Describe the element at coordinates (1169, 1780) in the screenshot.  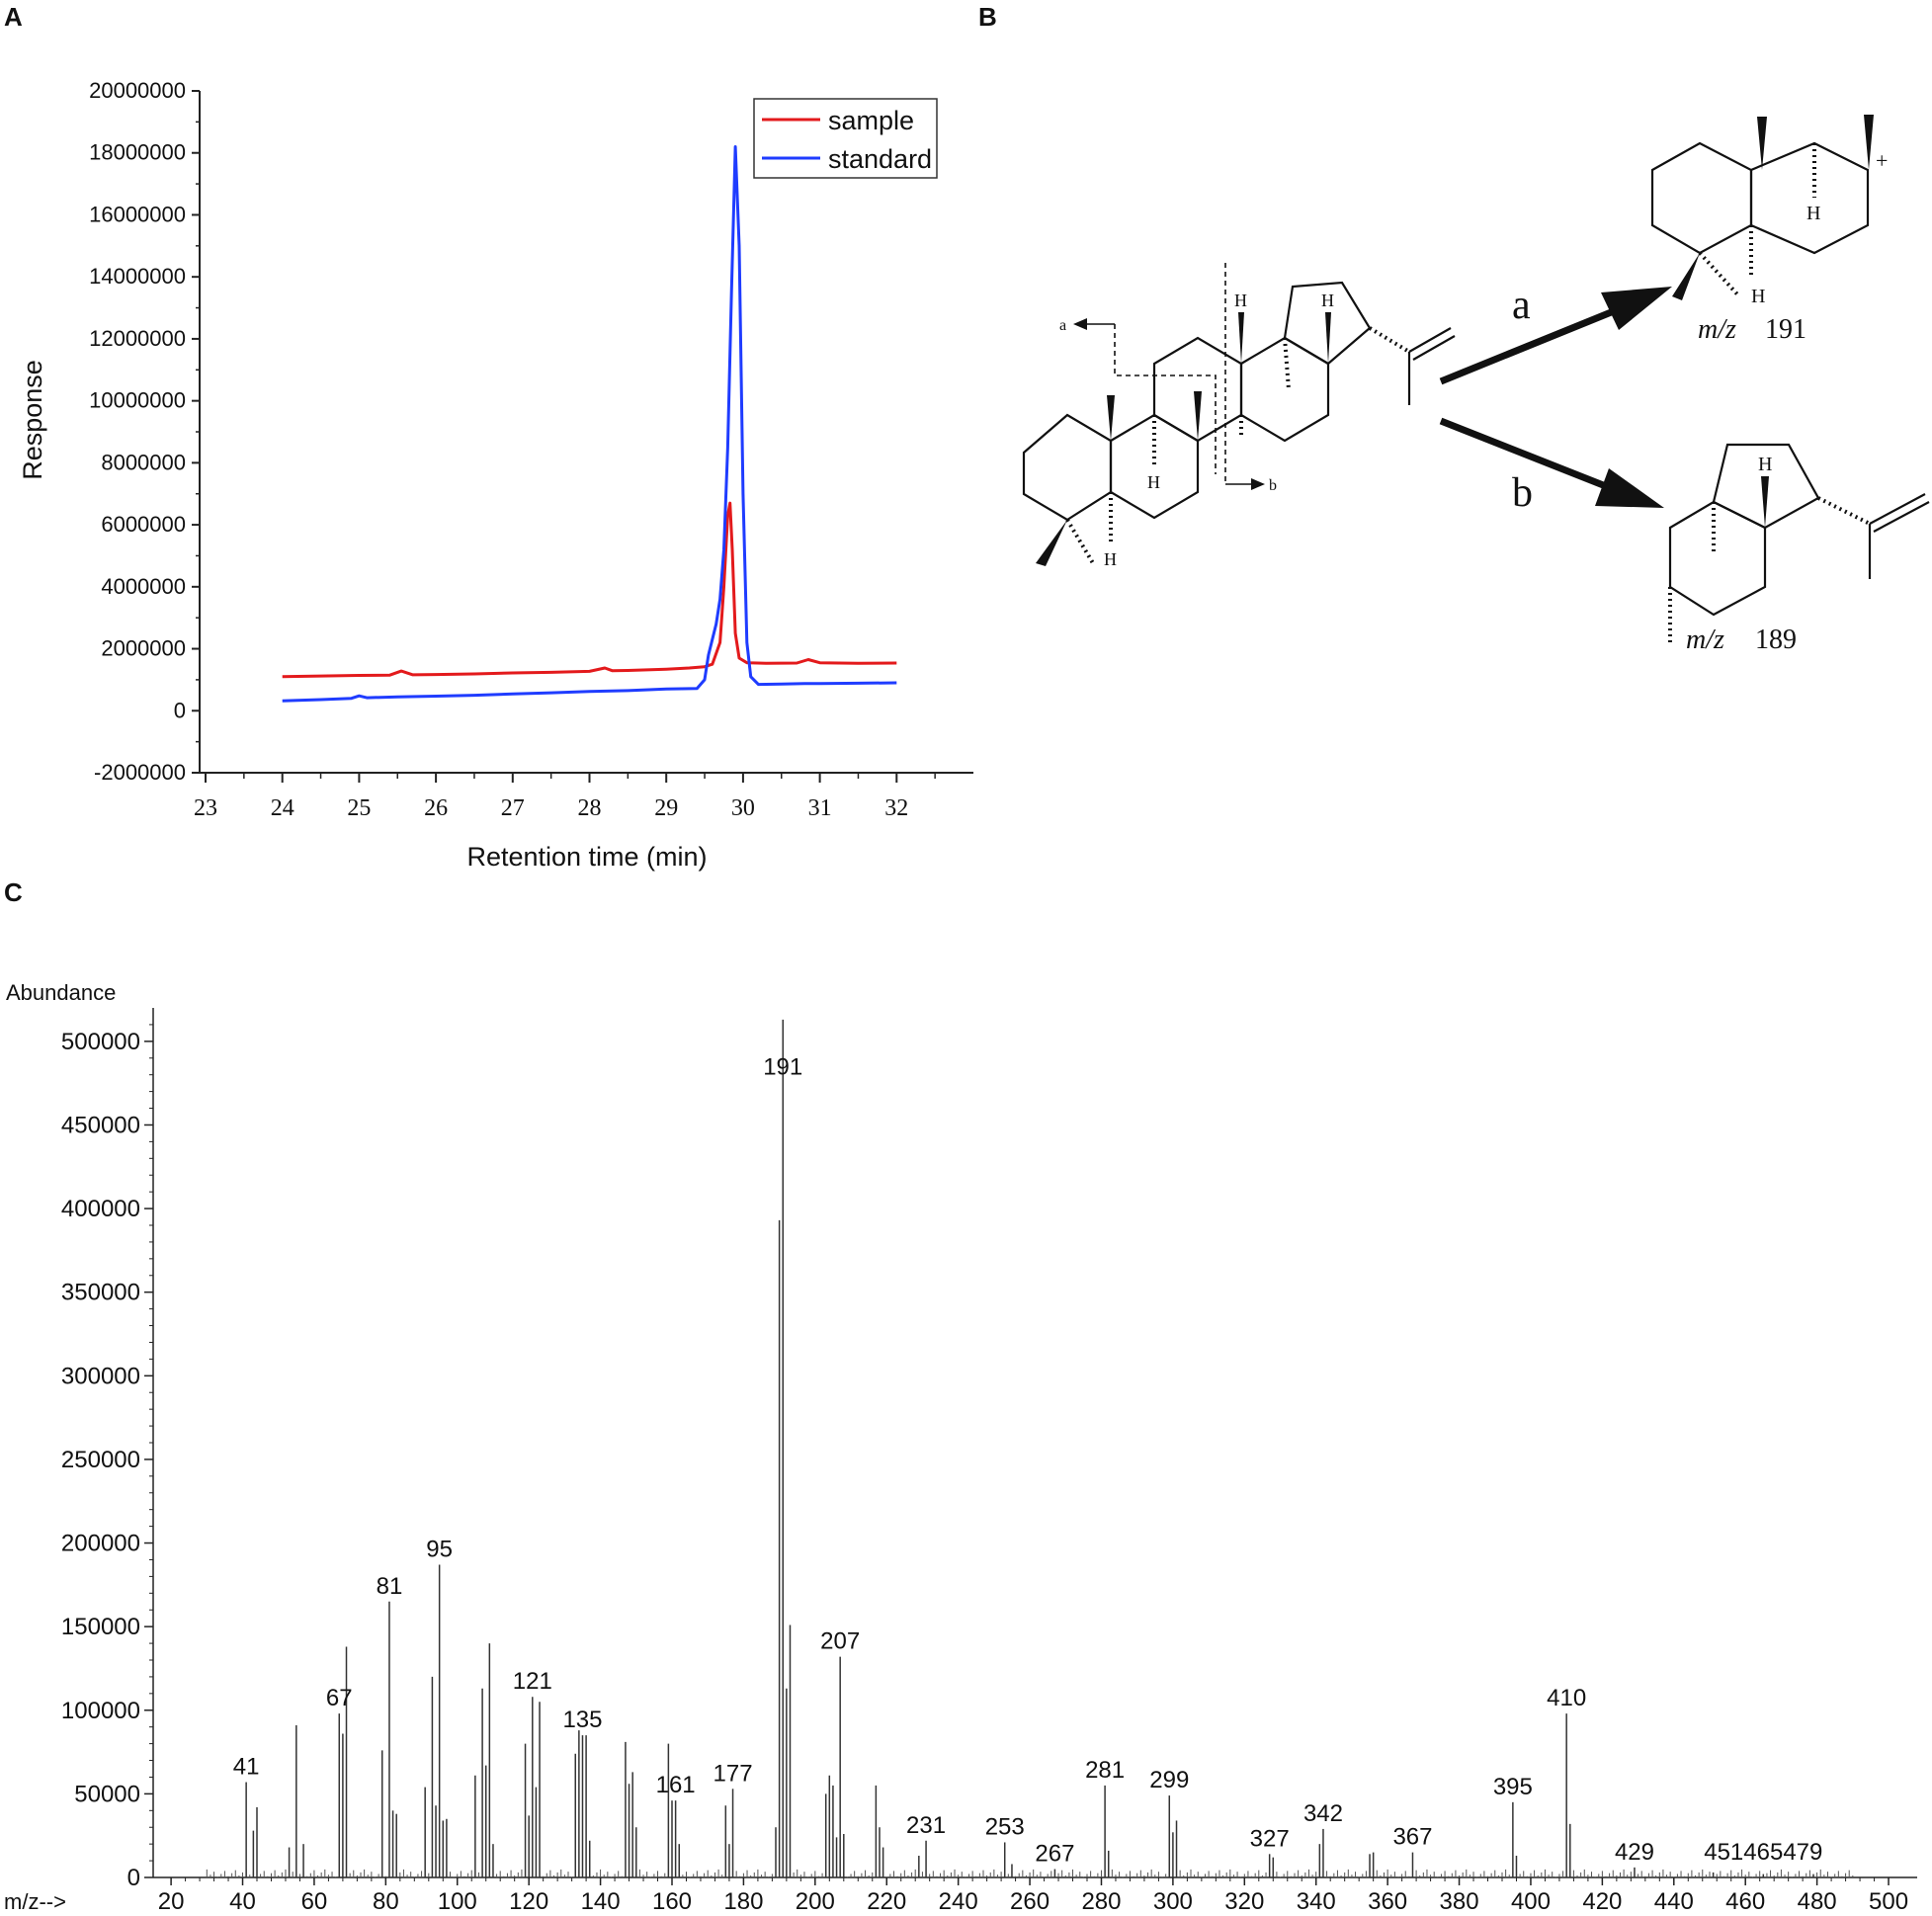
I see `peak-label: 299` at that location.